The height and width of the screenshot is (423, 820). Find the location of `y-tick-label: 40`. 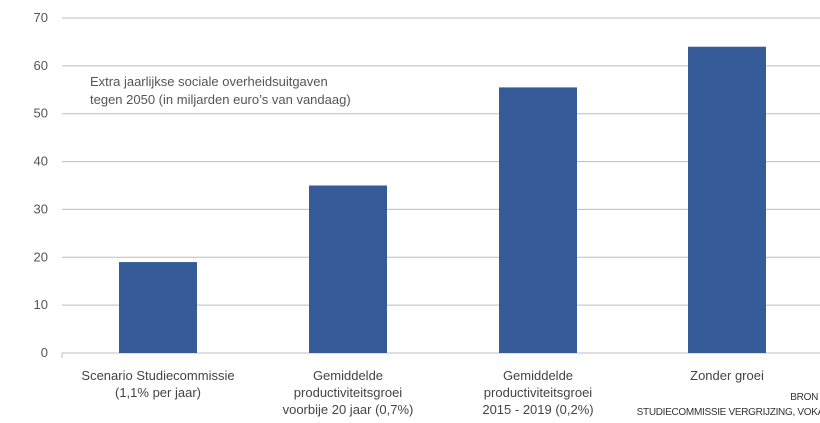

y-tick-label: 40 is located at coordinates (41, 161).